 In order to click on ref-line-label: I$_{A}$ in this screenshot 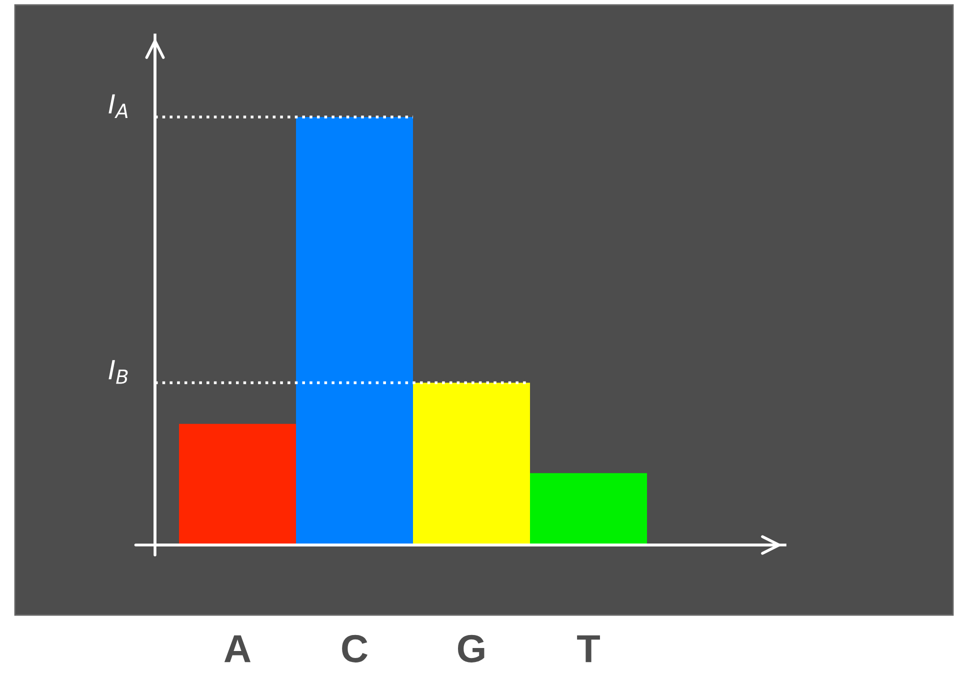, I will do `click(118, 106)`.